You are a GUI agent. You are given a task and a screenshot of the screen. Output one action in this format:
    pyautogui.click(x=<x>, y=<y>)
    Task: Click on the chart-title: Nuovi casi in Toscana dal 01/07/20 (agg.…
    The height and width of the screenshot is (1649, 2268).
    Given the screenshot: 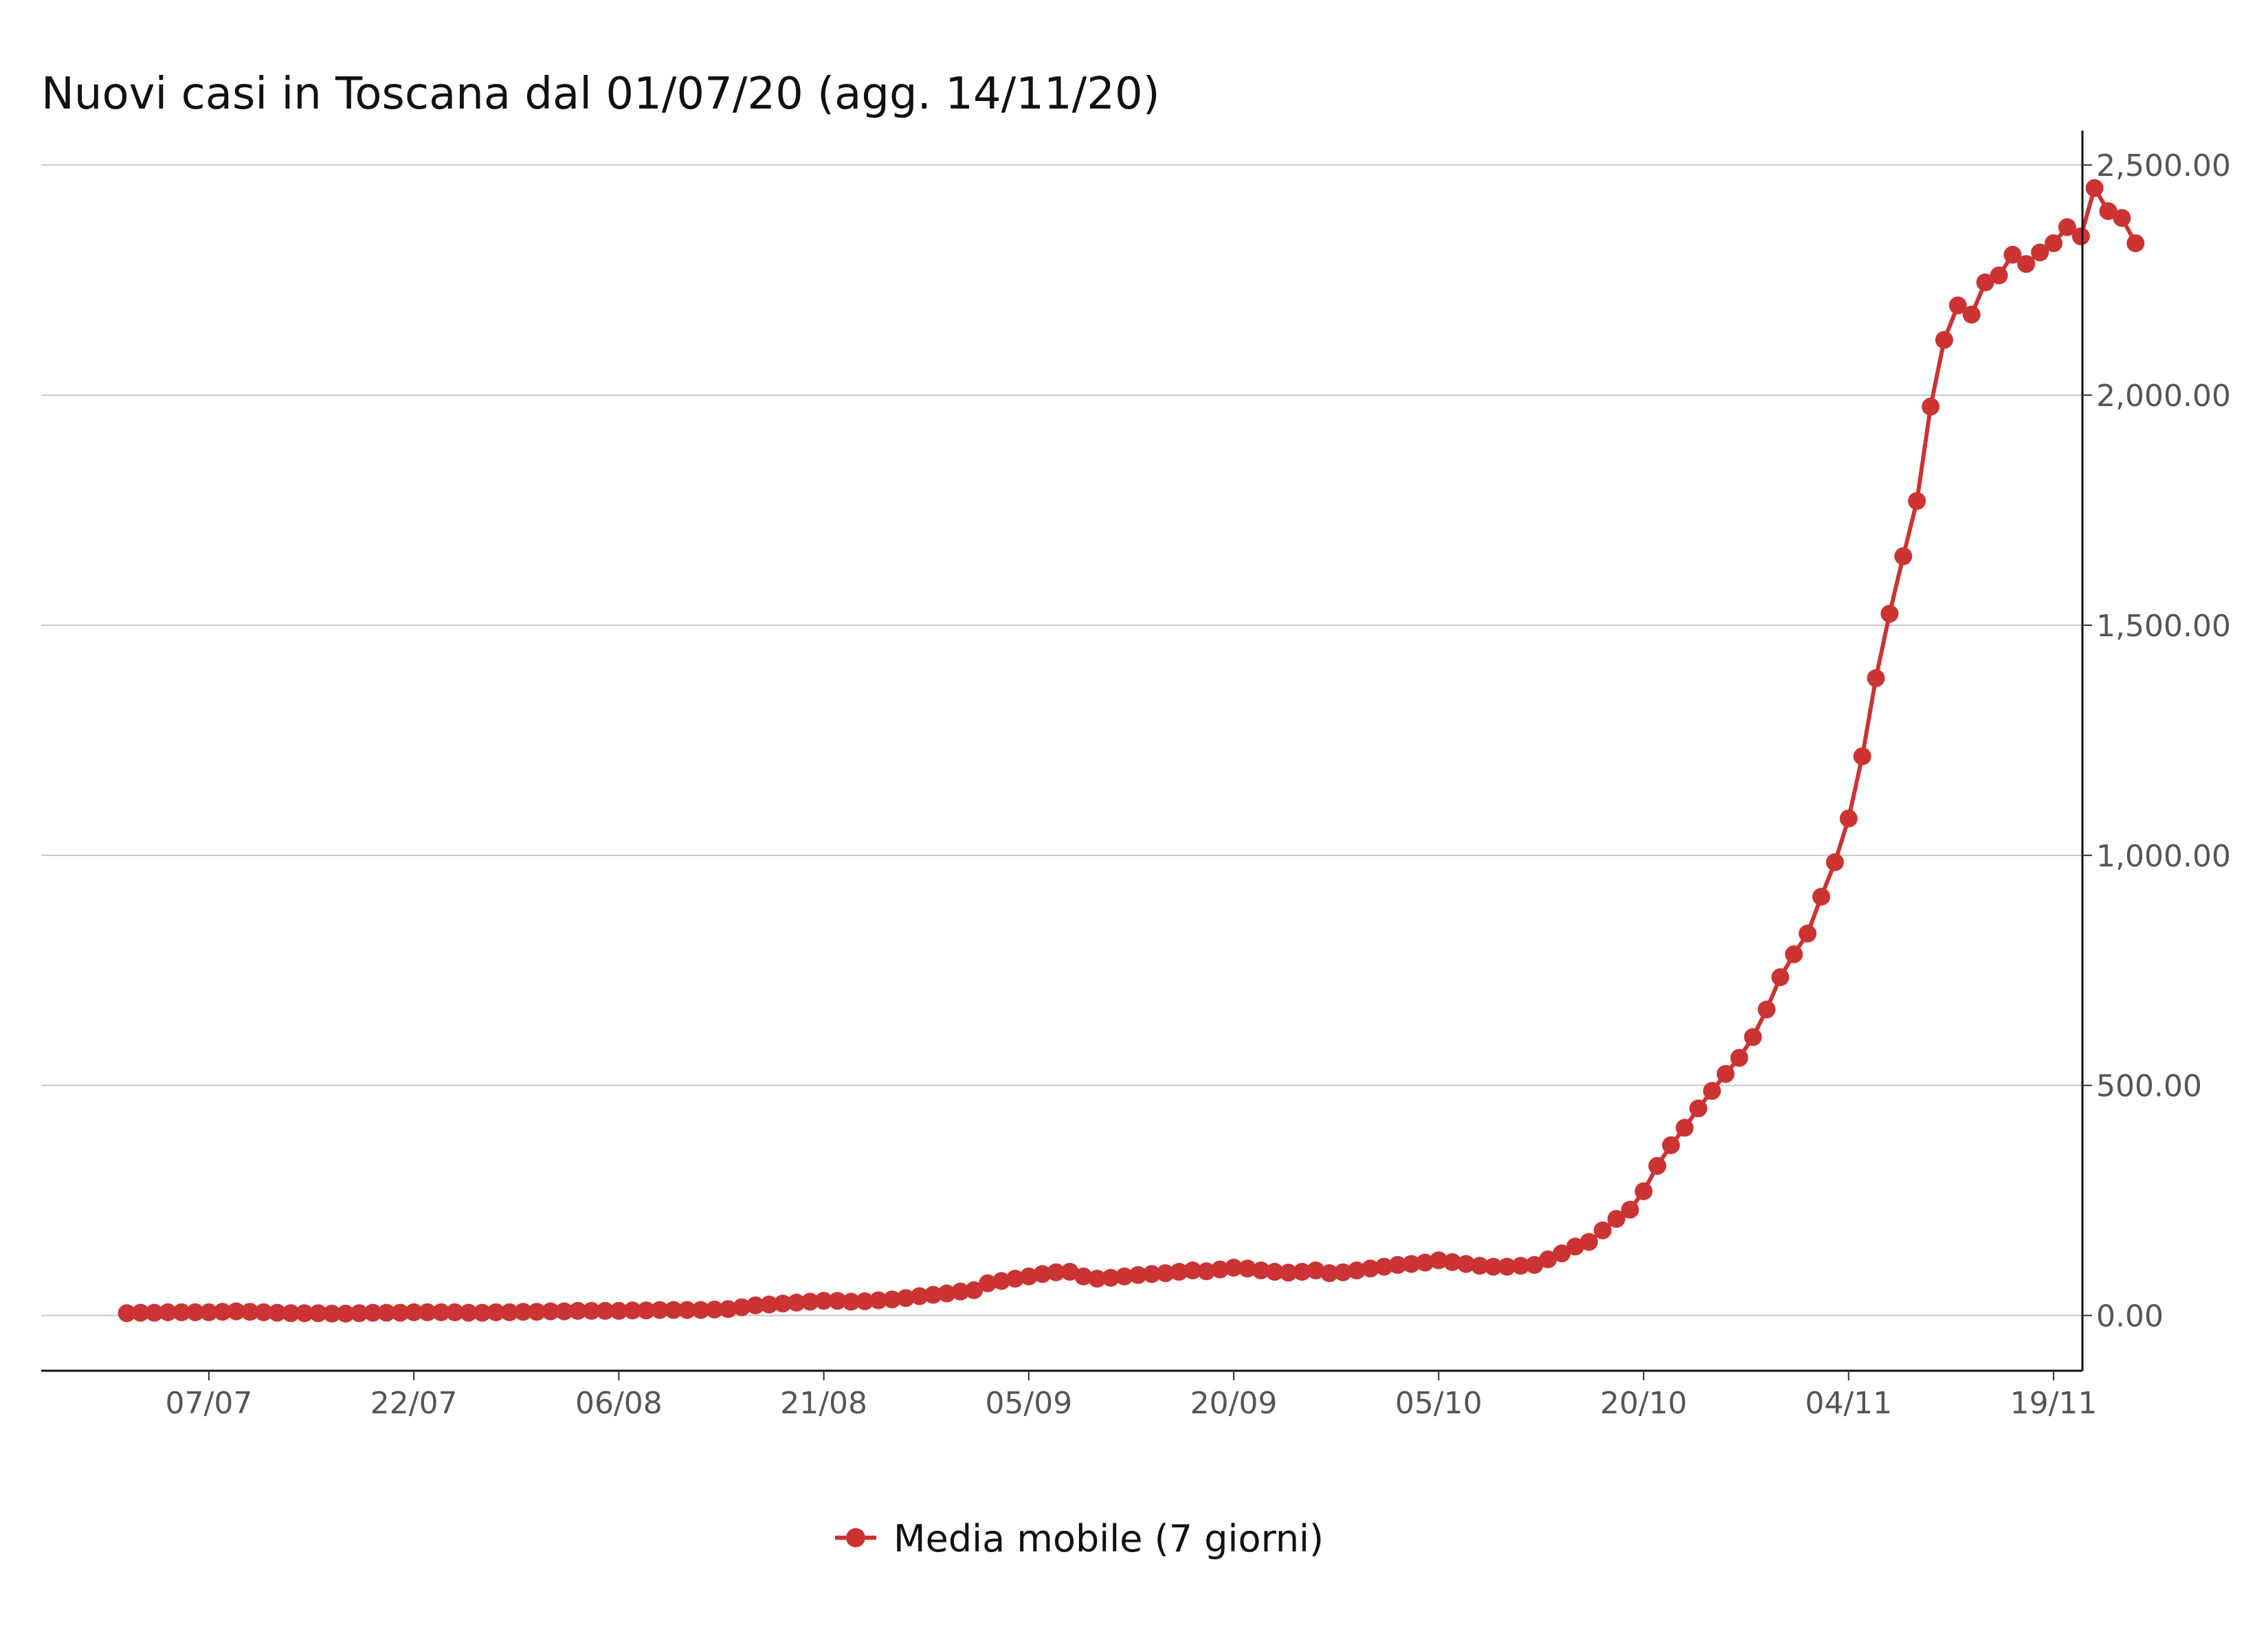 What is the action you would take?
    pyautogui.click(x=600, y=94)
    